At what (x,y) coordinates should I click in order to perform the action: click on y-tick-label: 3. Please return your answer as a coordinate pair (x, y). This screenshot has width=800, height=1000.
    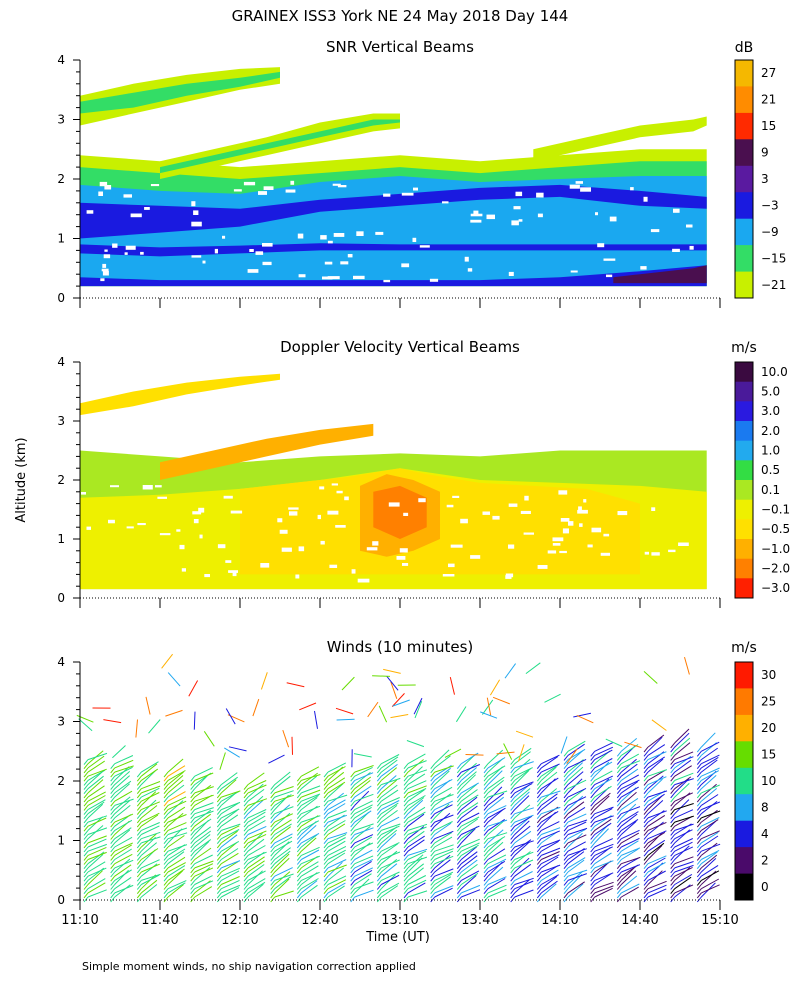
    Looking at the image, I should click on (61, 722).